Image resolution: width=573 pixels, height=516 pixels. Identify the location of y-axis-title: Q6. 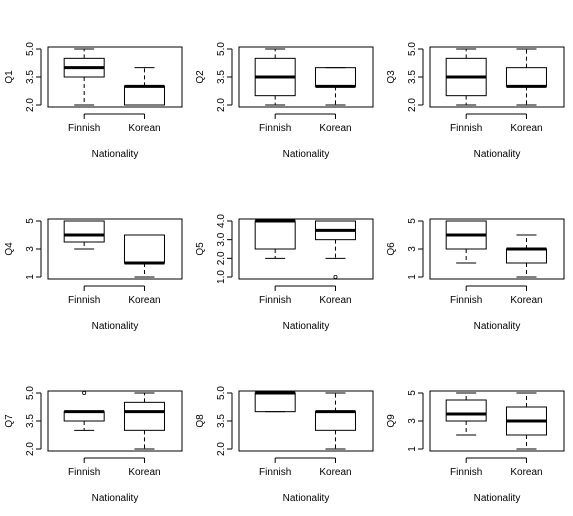
(391, 249).